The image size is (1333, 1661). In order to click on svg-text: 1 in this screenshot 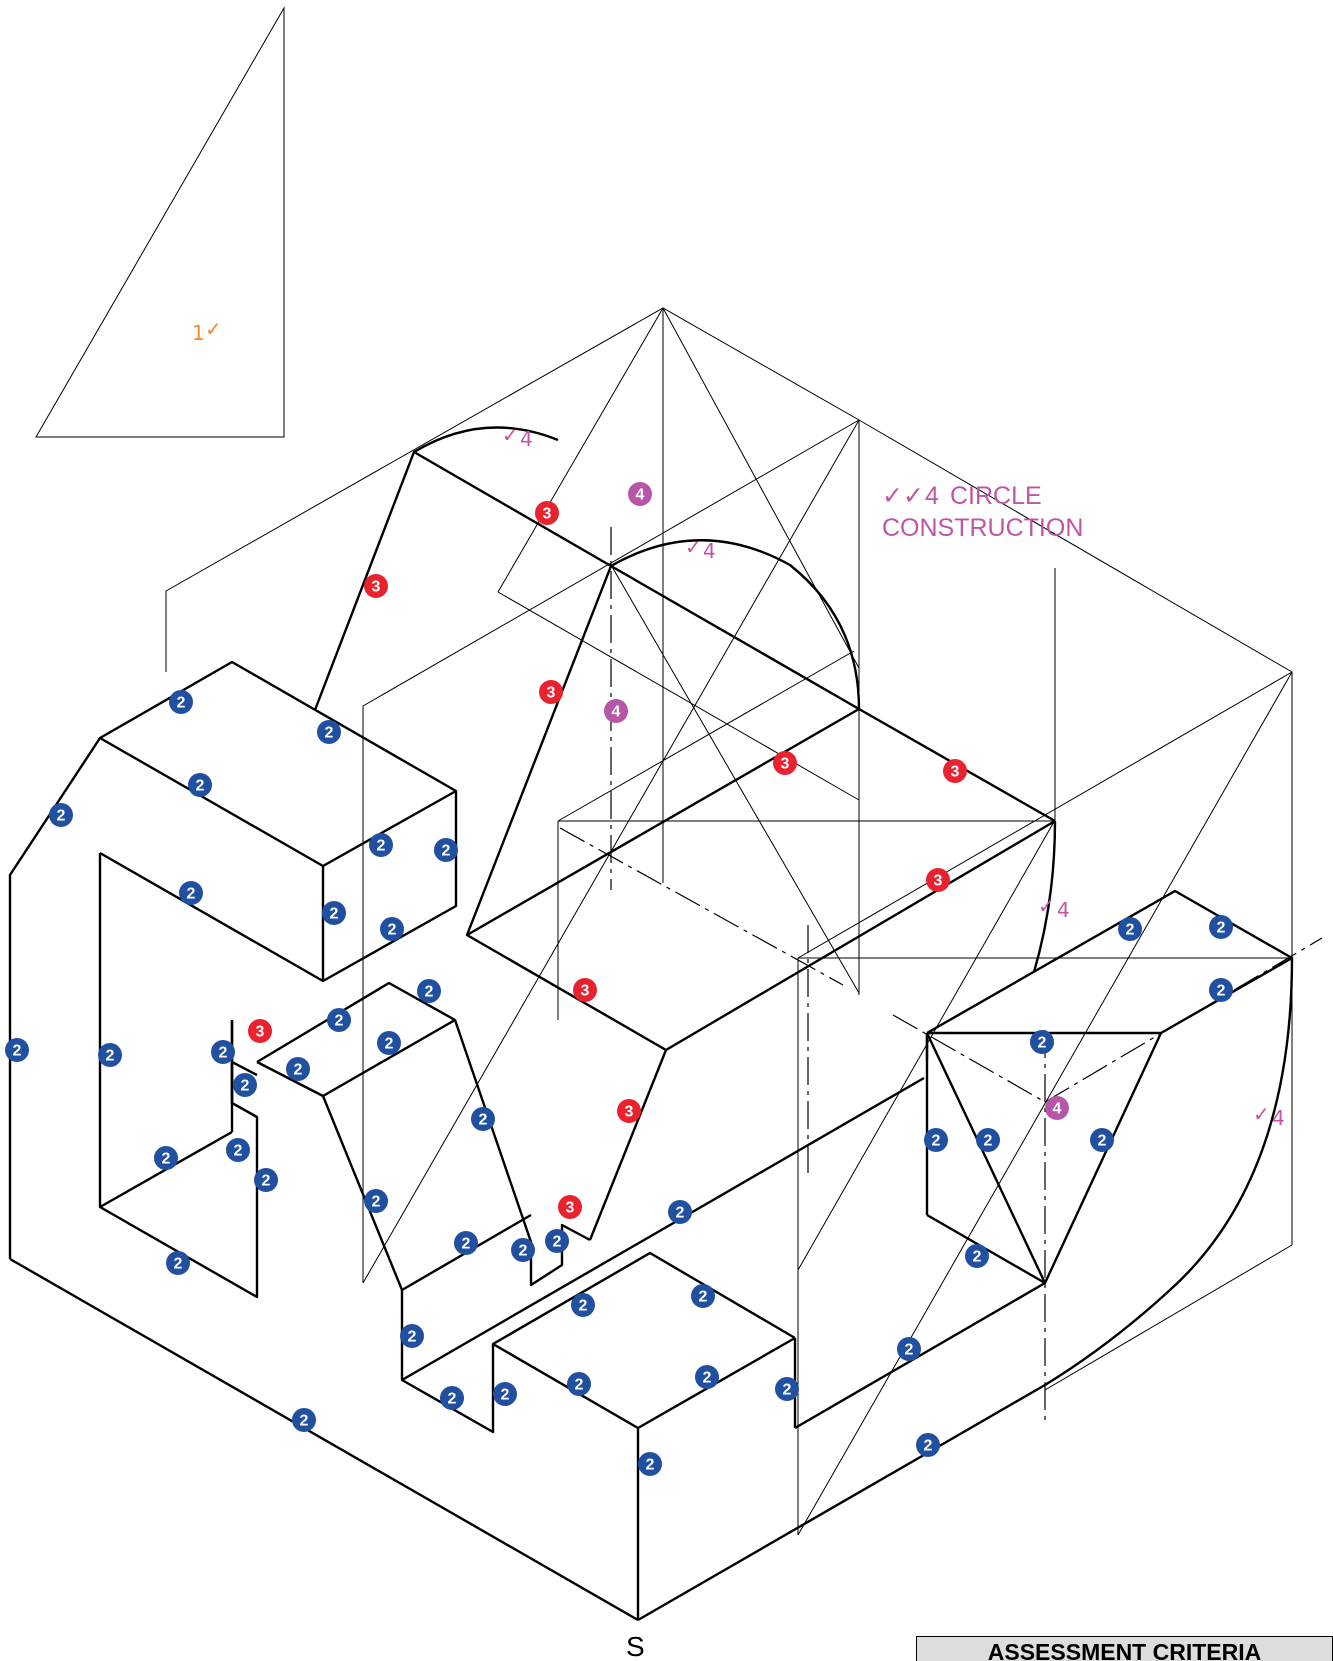, I will do `click(198, 333)`.